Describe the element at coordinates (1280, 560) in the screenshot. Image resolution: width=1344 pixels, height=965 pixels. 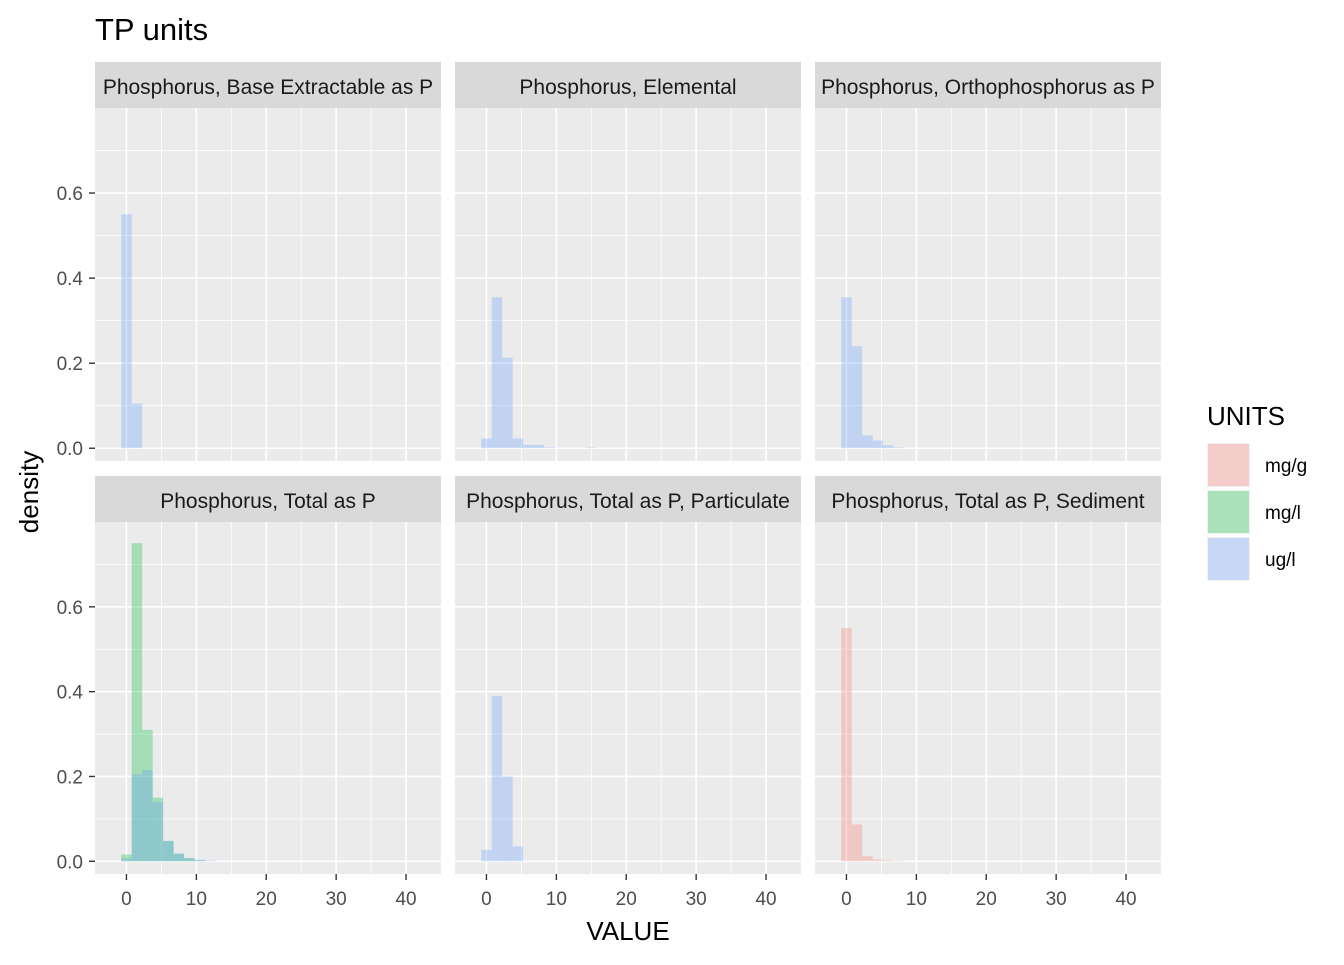
I see `legend-label: ug/l` at that location.